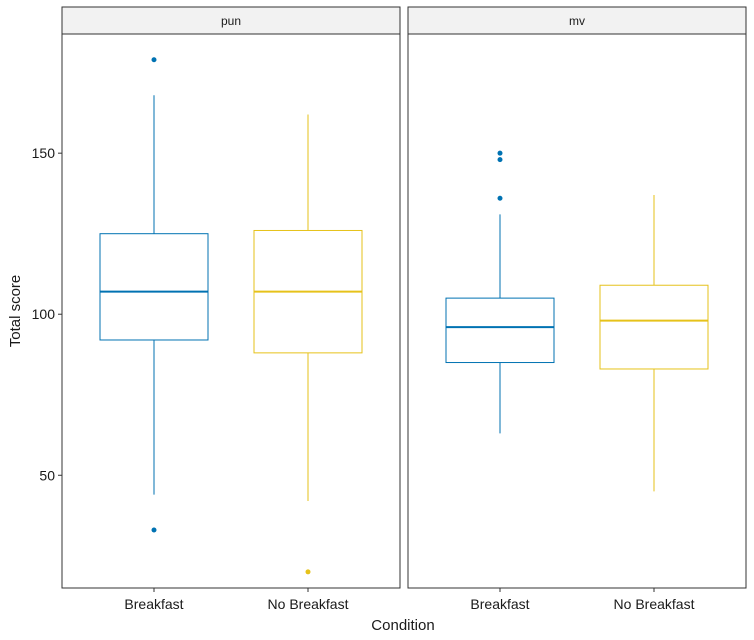 This screenshot has width=754, height=640. I want to click on facet-strip-label-mv: mv, so click(577, 21).